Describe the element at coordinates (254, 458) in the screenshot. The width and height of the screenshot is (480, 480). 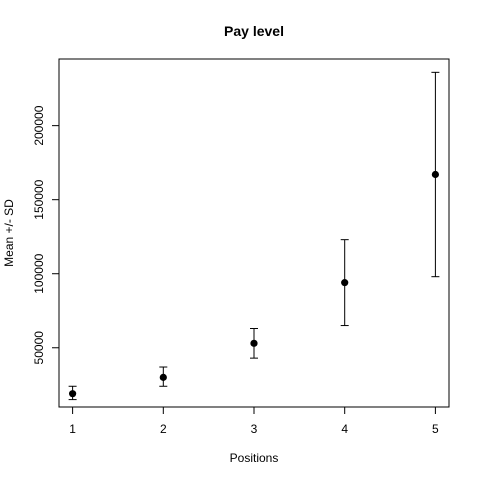
I see `x-axis-label: Positions` at that location.